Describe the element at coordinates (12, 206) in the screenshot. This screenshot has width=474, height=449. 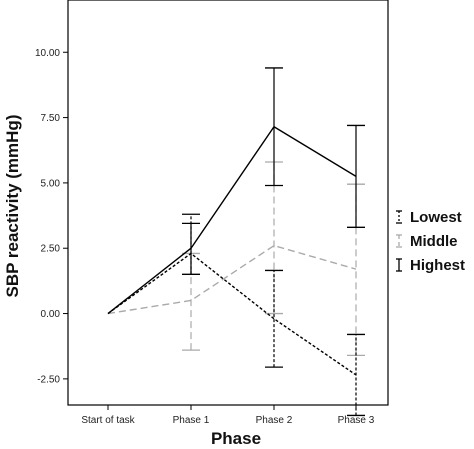
I see `y-axis-title: SBP reactivity (mmHg)` at that location.